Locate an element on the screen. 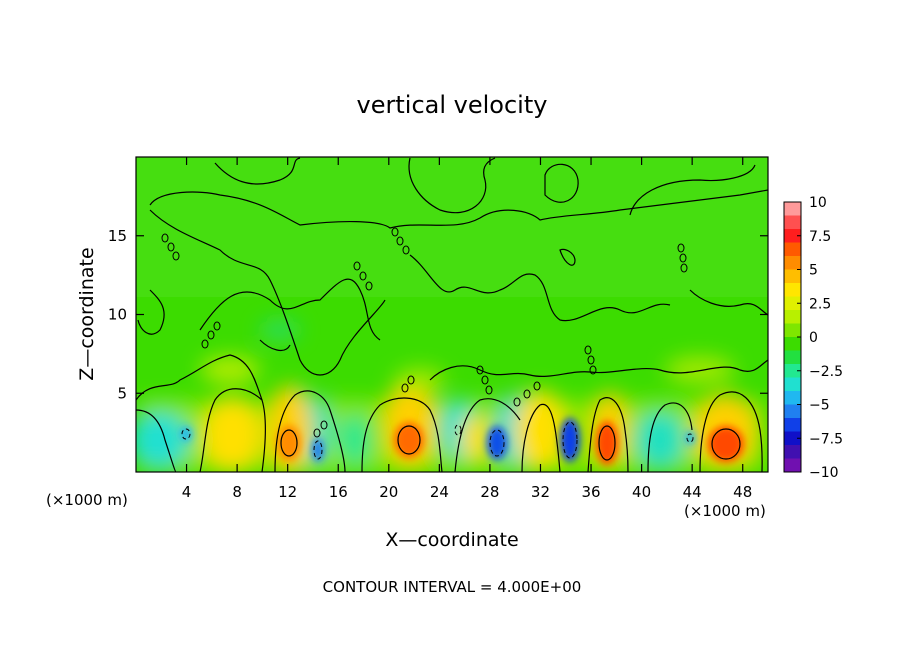  colorbar-label: −2.5 is located at coordinates (826, 372).